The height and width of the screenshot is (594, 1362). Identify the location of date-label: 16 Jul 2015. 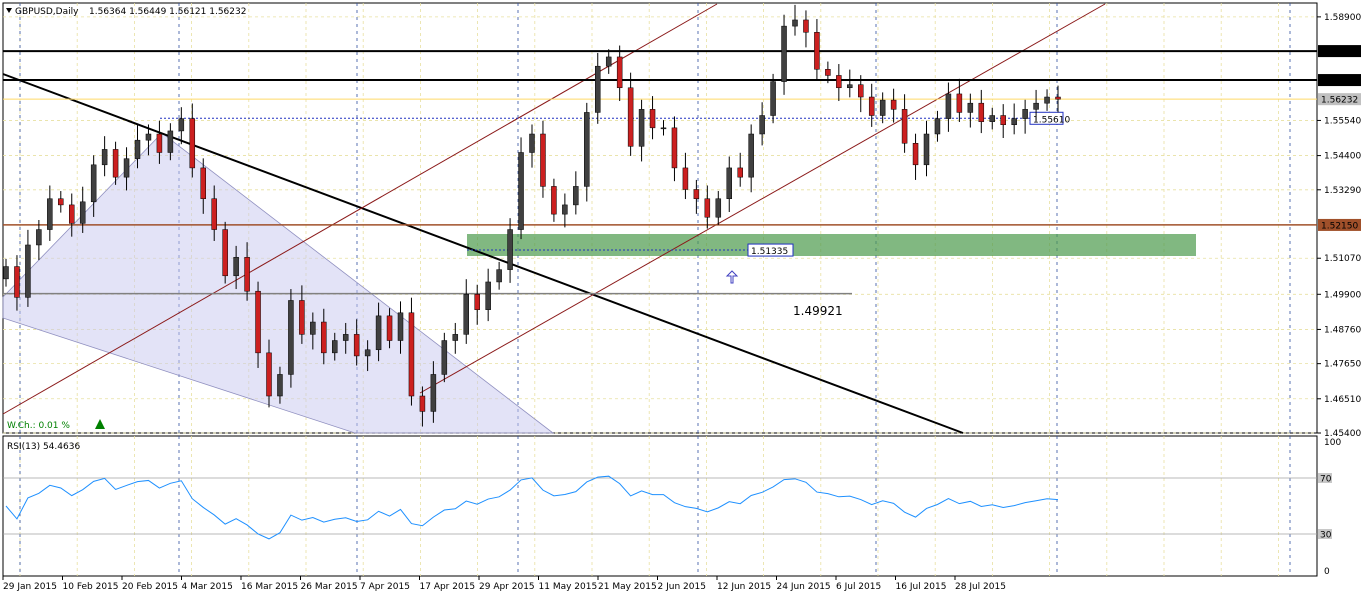
(921, 587).